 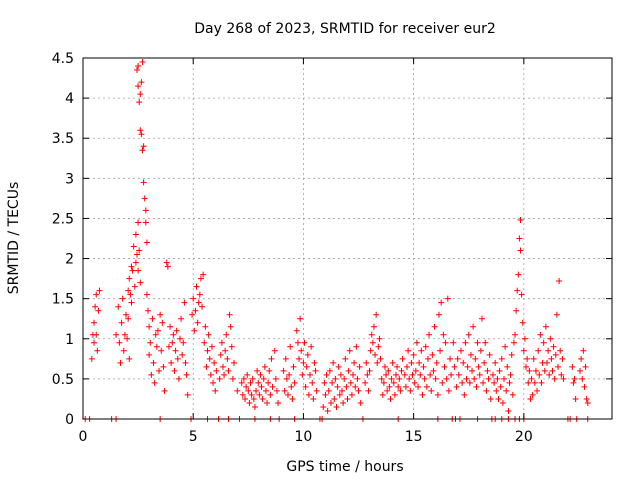 I want to click on y-tick-label: 3, so click(x=69, y=179).